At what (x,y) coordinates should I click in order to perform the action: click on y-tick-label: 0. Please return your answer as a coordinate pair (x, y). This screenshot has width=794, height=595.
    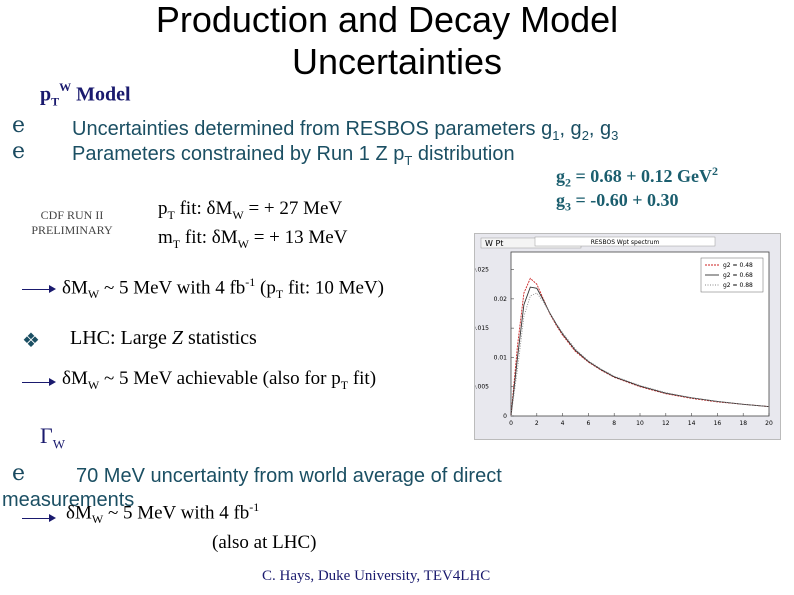
    Looking at the image, I should click on (505, 416).